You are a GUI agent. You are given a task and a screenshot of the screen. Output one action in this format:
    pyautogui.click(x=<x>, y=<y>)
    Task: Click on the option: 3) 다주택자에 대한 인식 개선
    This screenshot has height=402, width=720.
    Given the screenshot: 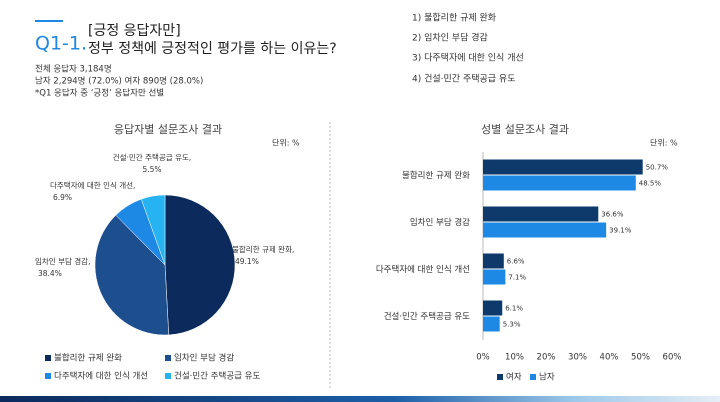 What is the action you would take?
    pyautogui.click(x=468, y=58)
    